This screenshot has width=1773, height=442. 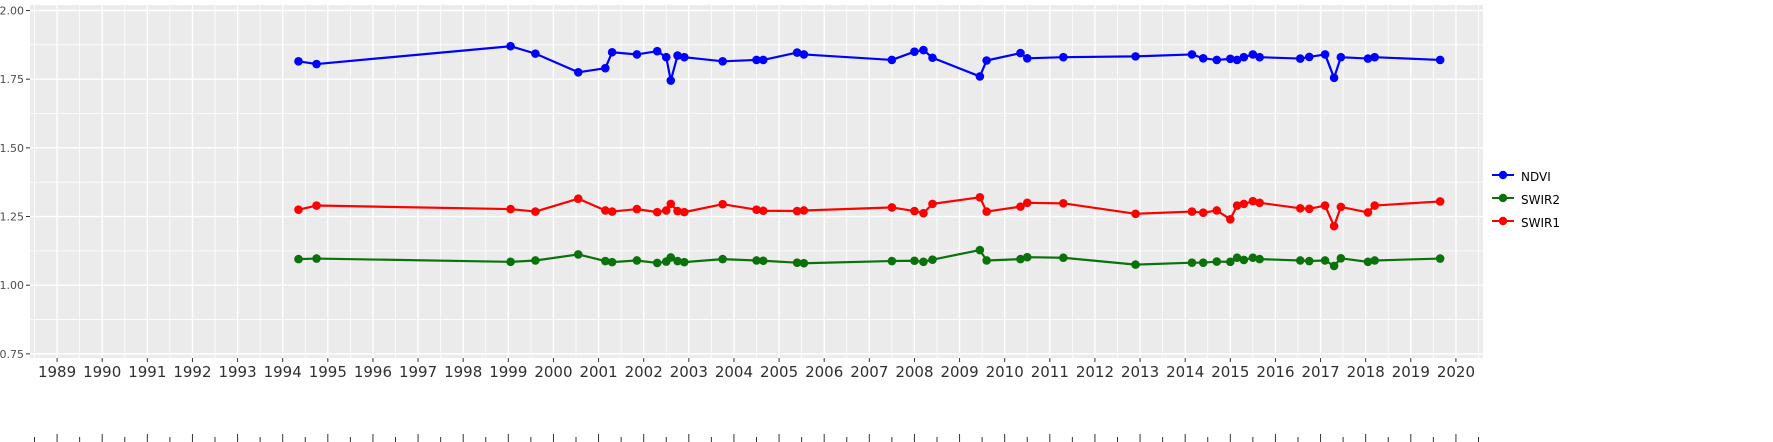 I want to click on x-tick-label: 2015, so click(x=1230, y=372).